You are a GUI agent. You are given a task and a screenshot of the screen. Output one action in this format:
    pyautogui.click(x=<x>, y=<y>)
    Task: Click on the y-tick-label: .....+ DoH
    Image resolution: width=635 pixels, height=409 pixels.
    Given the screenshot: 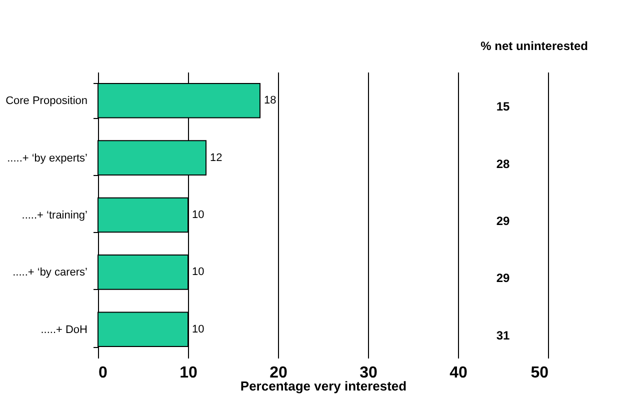 What is the action you would take?
    pyautogui.click(x=64, y=330)
    